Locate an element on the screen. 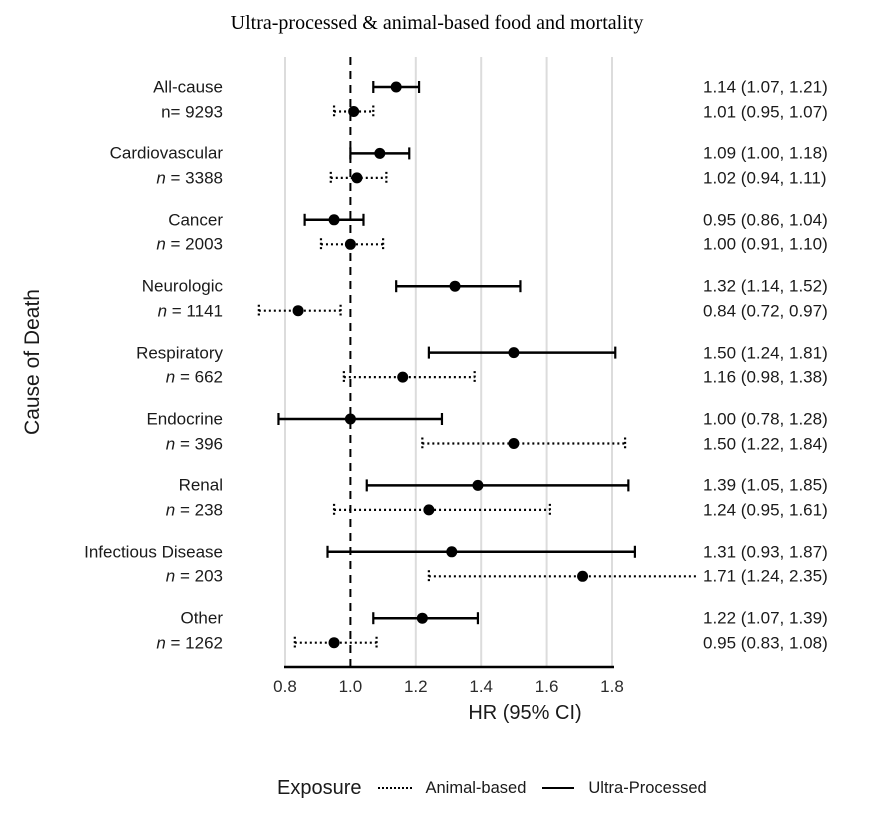 The width and height of the screenshot is (874, 813). group-label: Cardiovascular is located at coordinates (166, 153).